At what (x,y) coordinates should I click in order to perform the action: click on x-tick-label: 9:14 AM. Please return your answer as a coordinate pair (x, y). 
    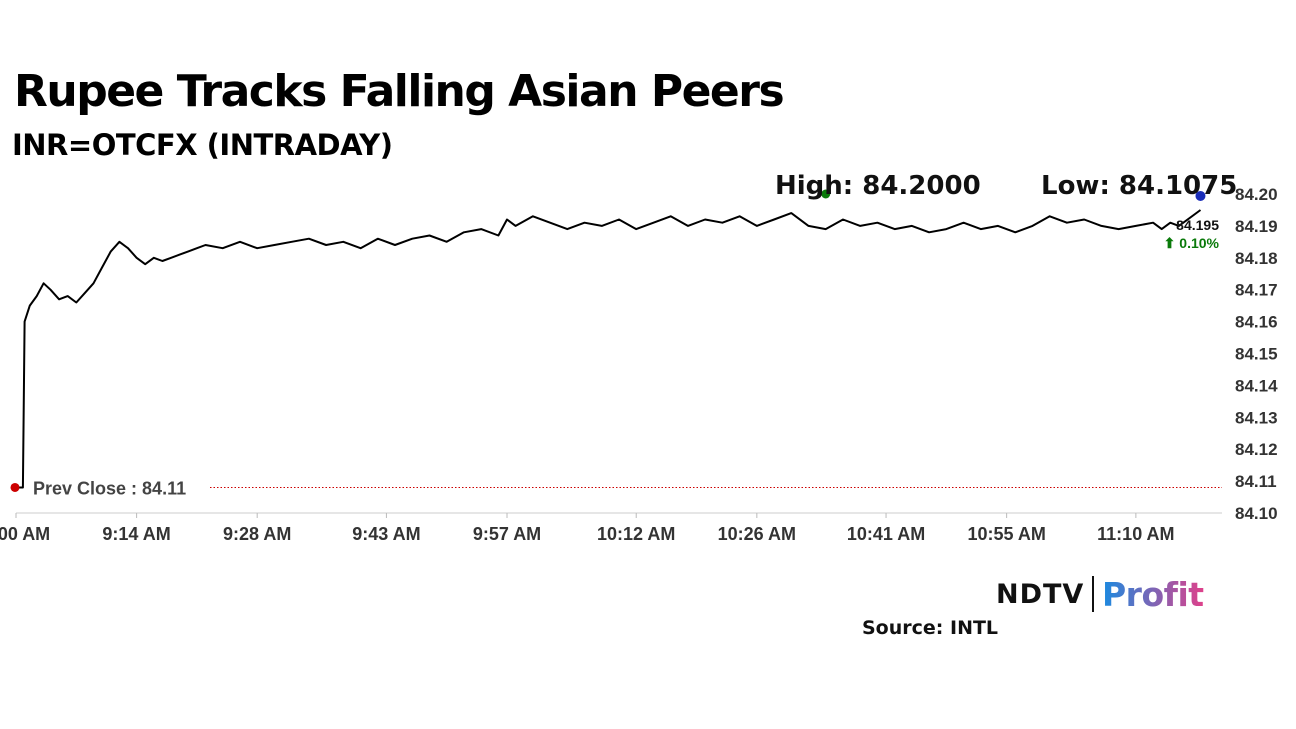
    Looking at the image, I should click on (136, 534).